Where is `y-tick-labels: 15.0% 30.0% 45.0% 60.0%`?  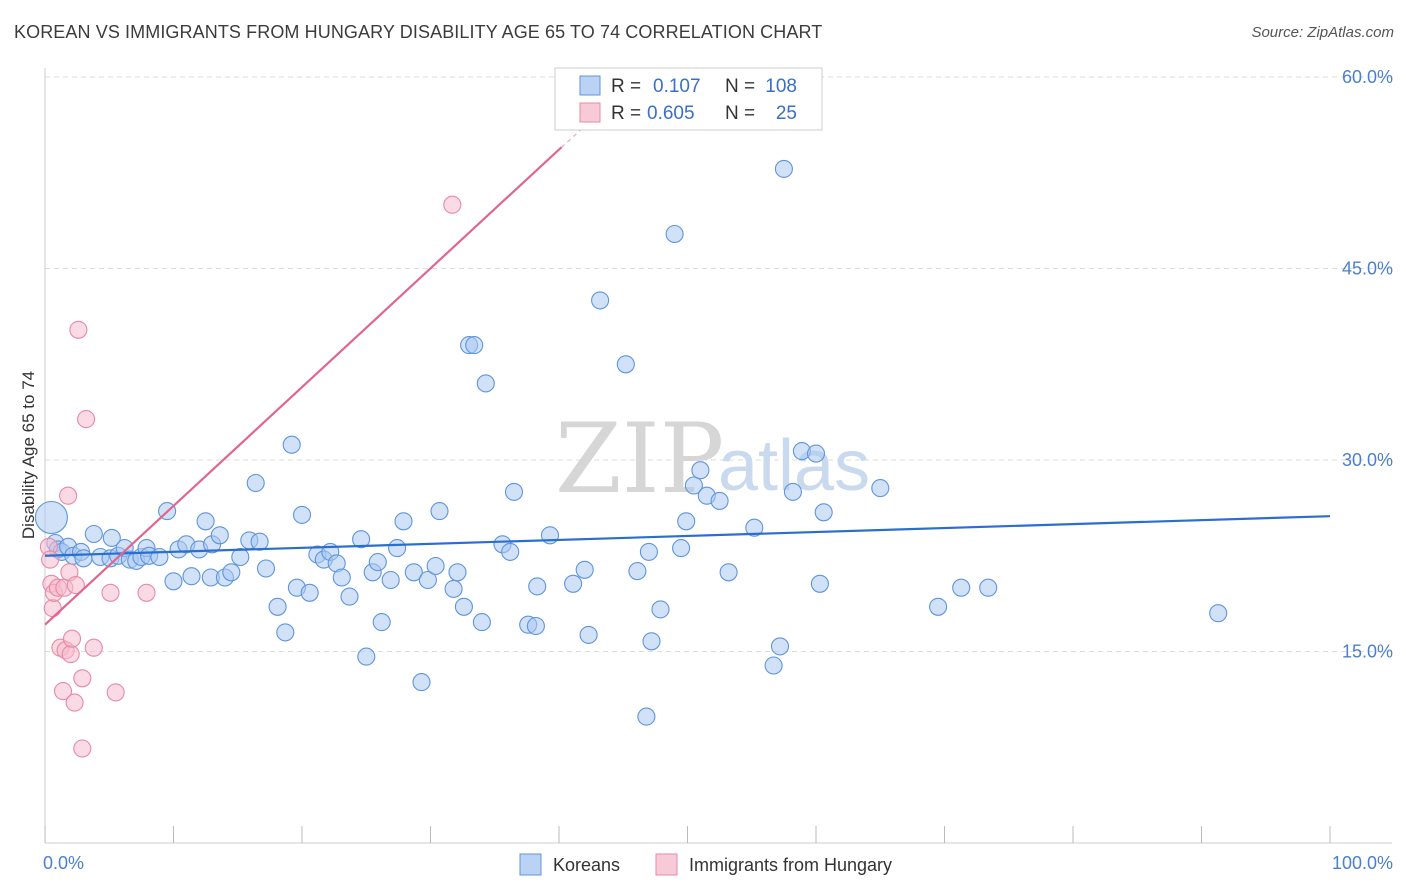 y-tick-labels: 15.0% 30.0% 45.0% 60.0% is located at coordinates (1367, 364).